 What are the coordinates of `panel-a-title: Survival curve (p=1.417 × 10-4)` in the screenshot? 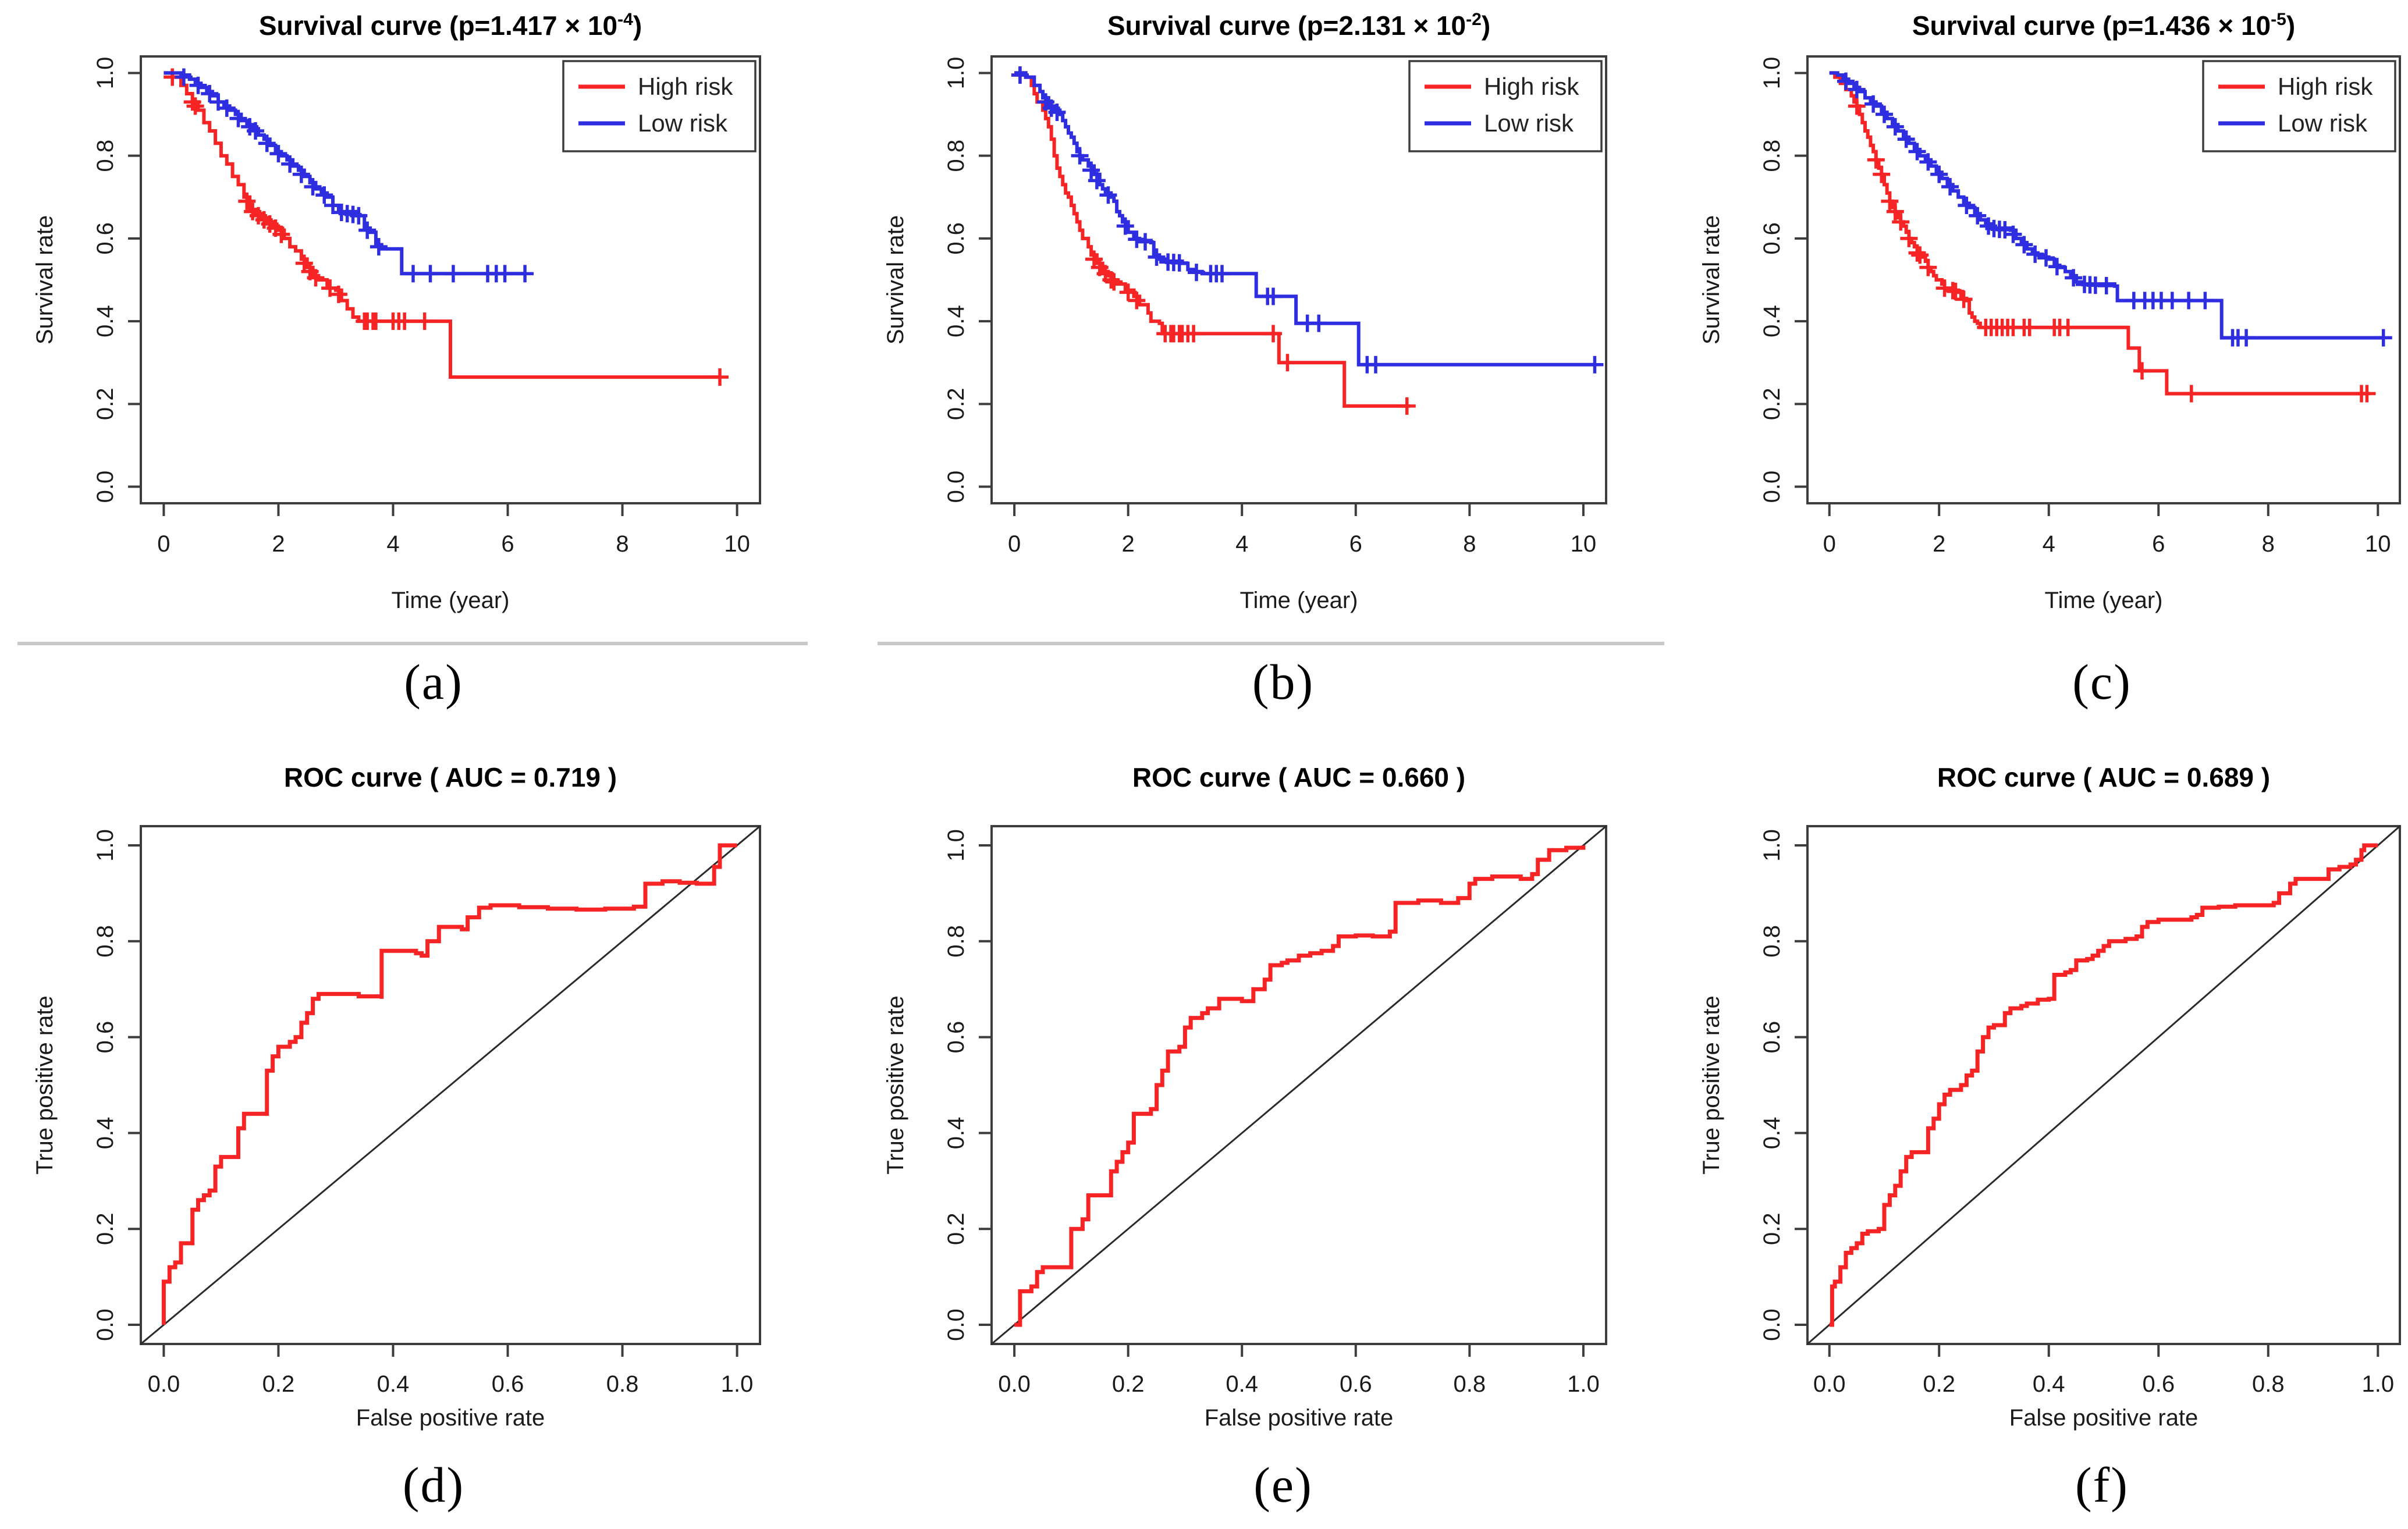 It's located at (450, 25).